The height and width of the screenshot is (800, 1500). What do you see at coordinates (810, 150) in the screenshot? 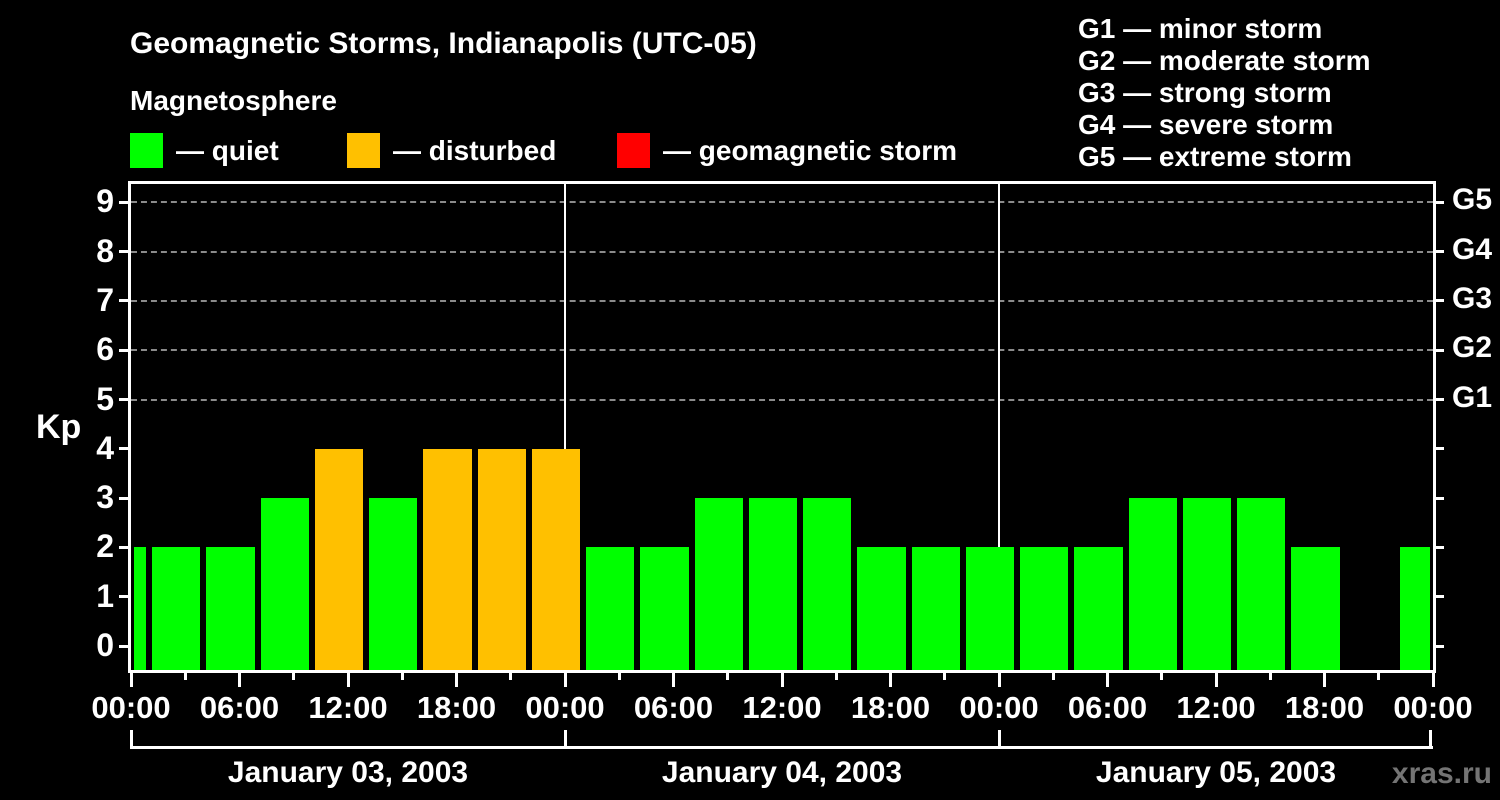
I see `legend-label-storm: — geomagnetic storm` at bounding box center [810, 150].